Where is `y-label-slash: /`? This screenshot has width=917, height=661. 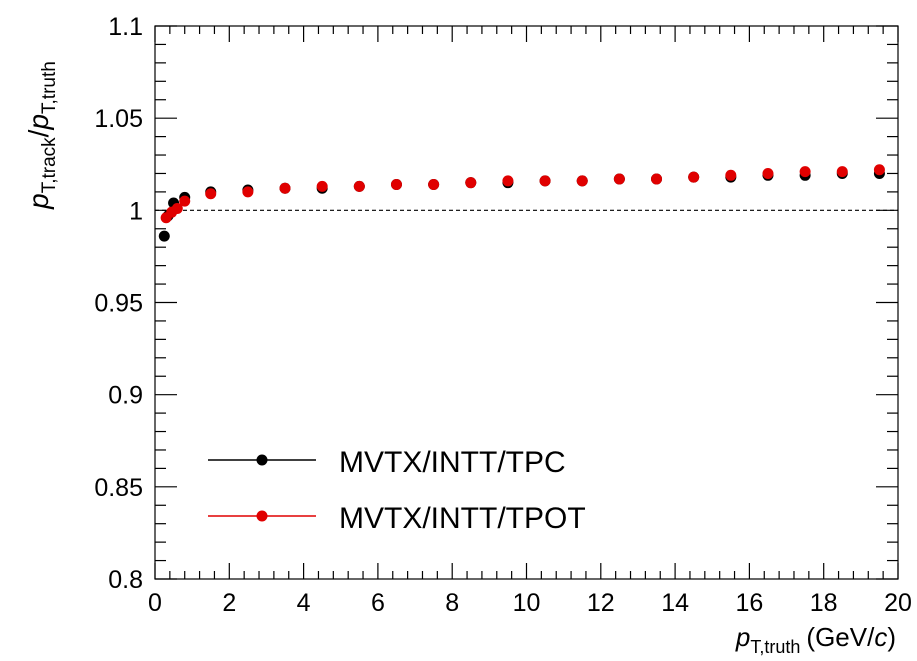 y-label-slash: / is located at coordinates (38, 133).